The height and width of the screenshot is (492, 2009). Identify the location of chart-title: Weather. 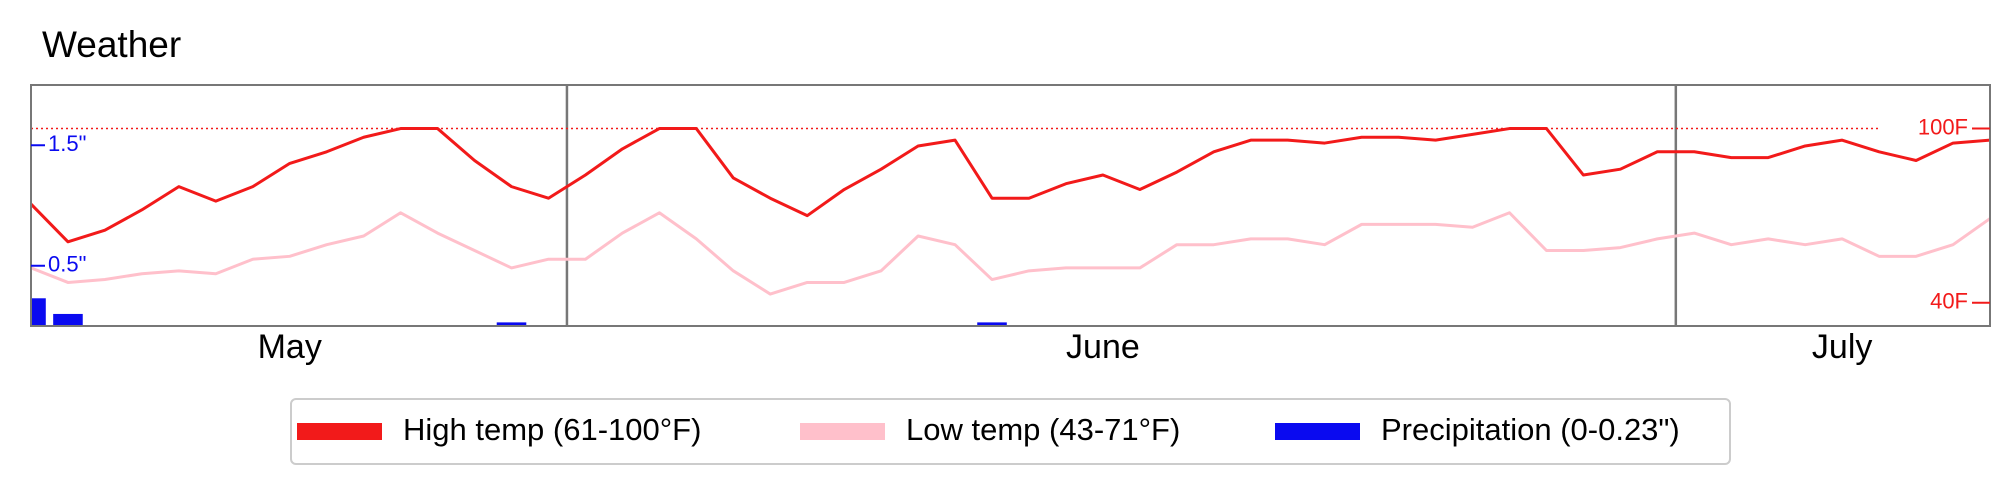
(111, 44).